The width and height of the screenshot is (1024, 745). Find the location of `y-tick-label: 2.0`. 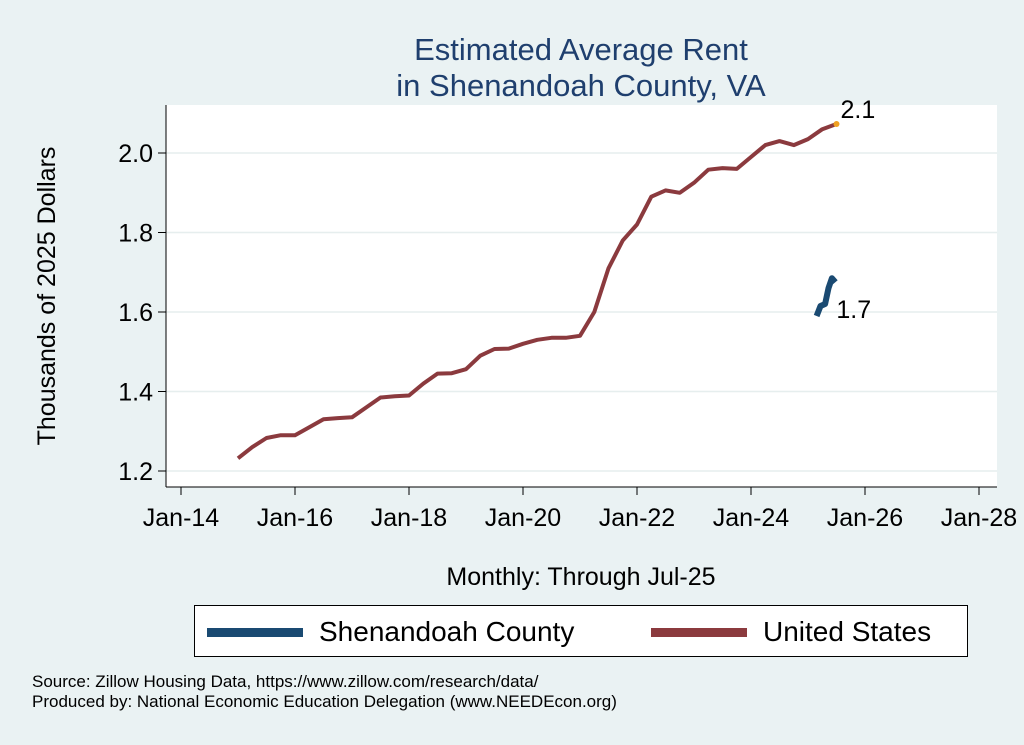

y-tick-label: 2.0 is located at coordinates (135, 154).